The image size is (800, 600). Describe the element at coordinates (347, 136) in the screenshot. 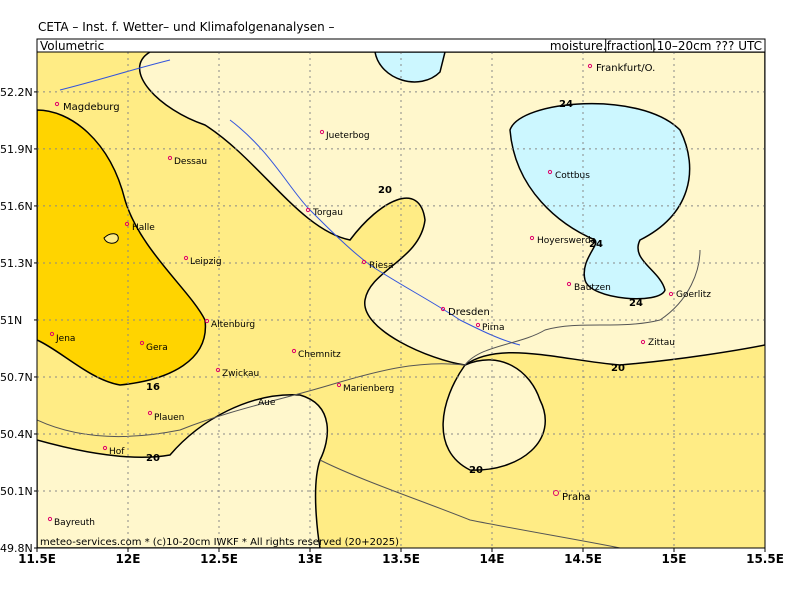

I see `city-label: Jueterbog` at that location.